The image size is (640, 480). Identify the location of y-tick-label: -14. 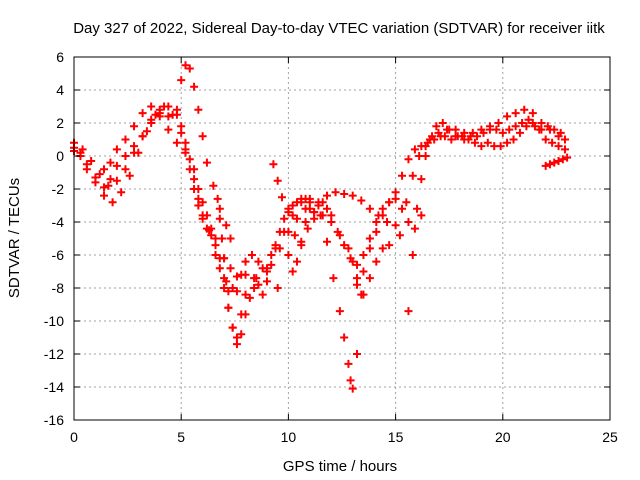
(54, 387).